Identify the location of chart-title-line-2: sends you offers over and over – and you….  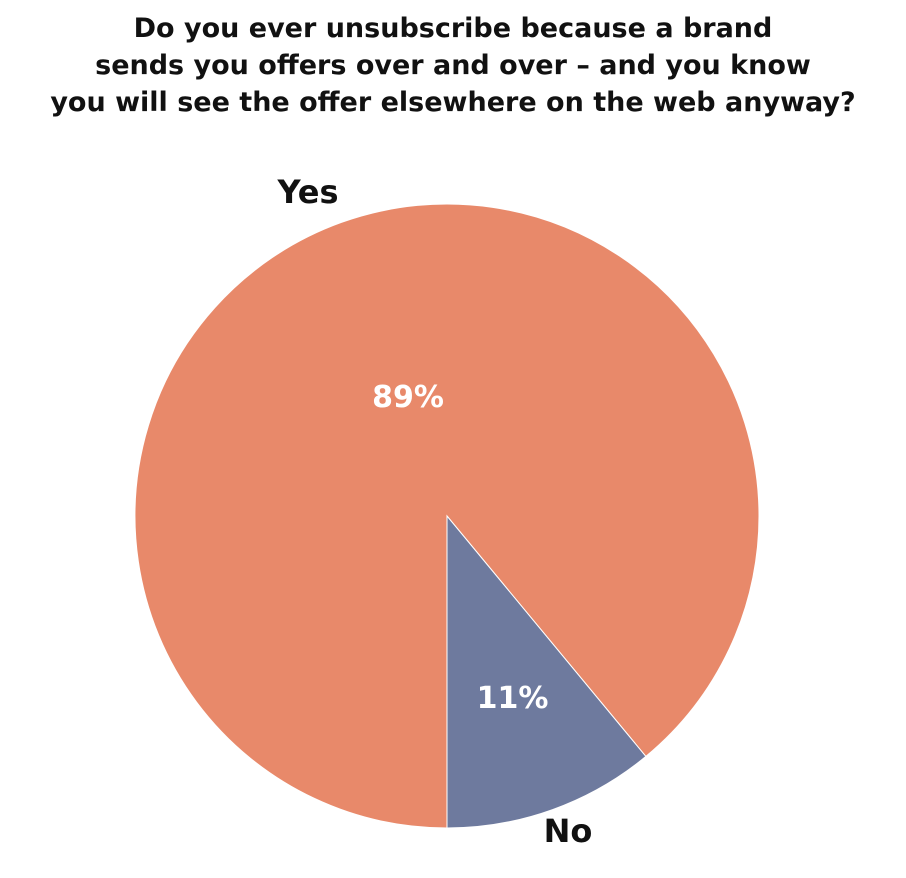
(453, 65).